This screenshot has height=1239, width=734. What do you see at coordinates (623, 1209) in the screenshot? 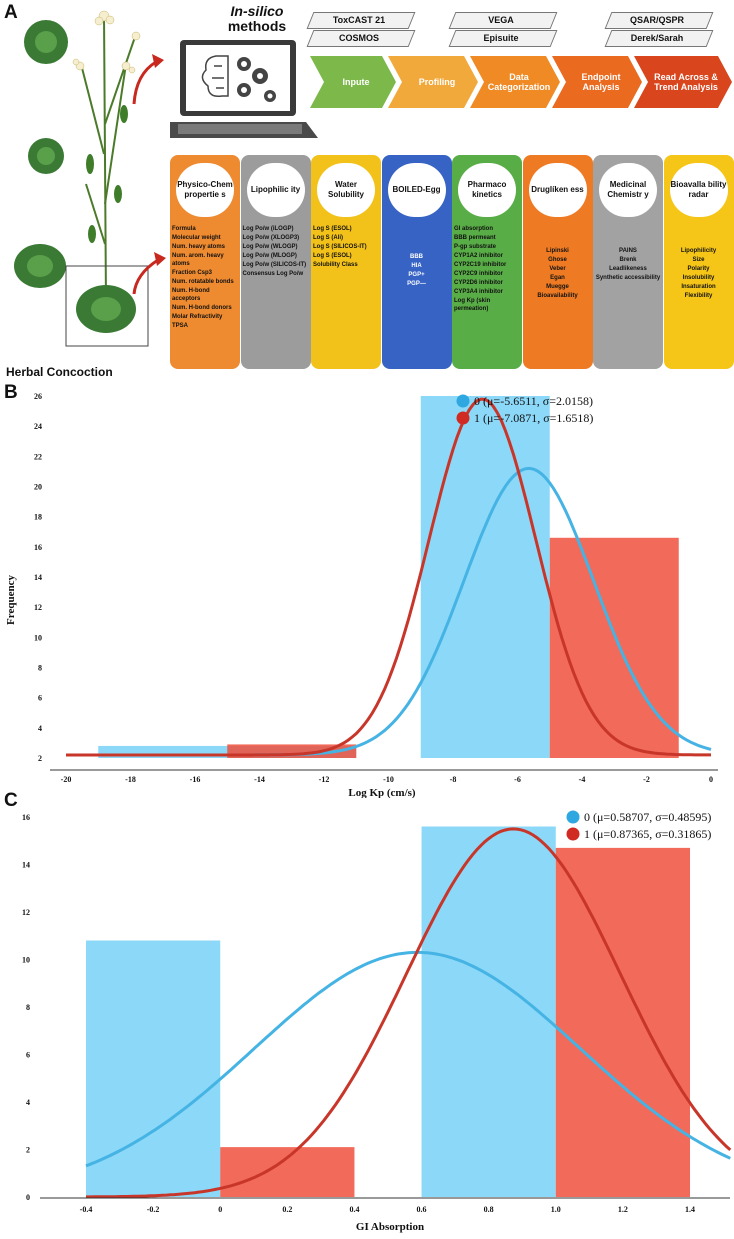
I see `x-tick-label: 1.2` at bounding box center [623, 1209].